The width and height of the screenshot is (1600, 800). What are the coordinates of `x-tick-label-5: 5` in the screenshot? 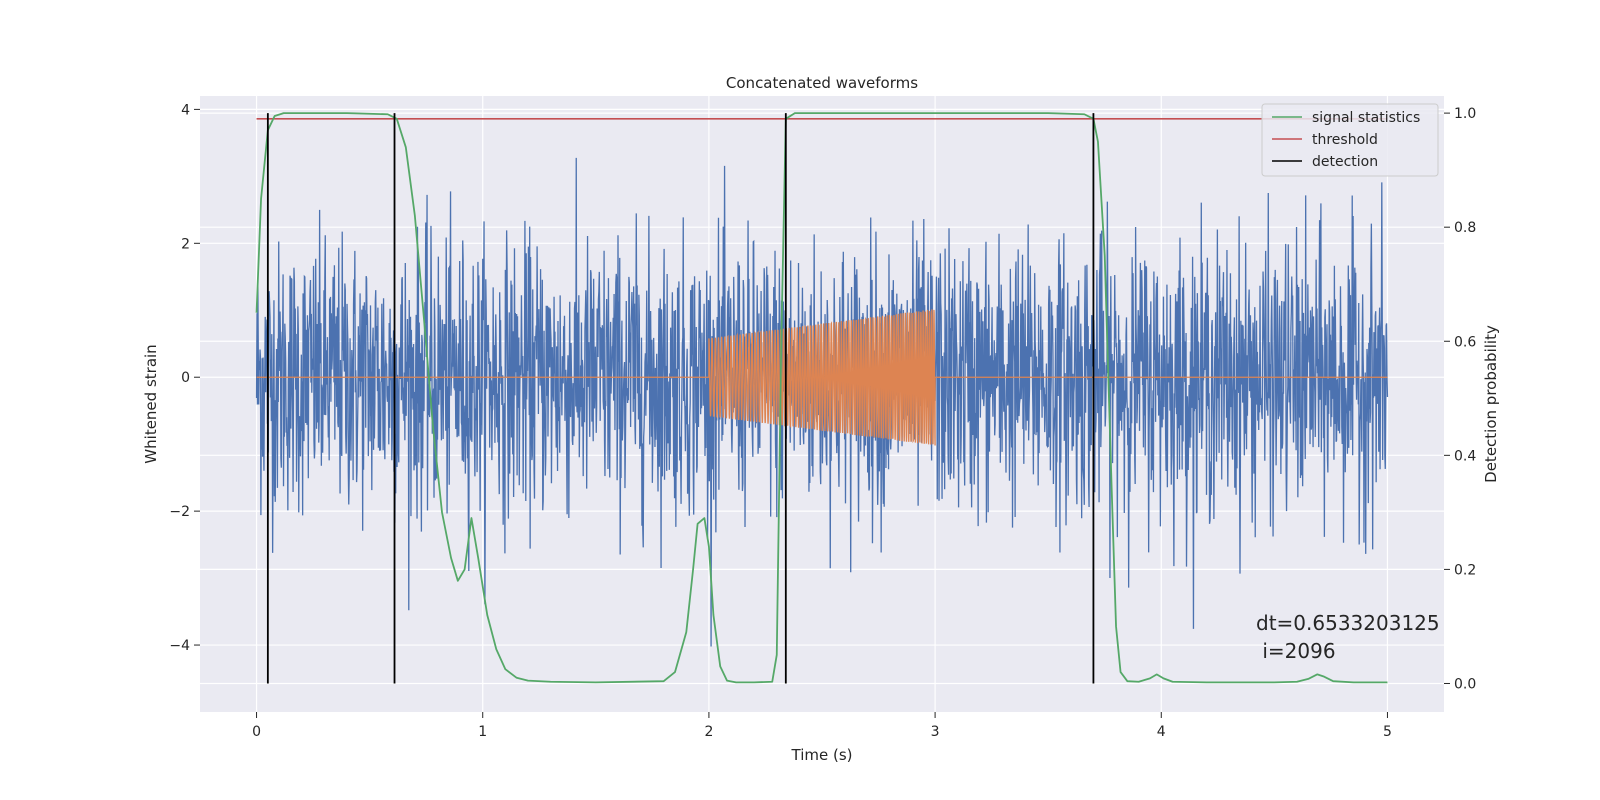 It's located at (1387, 732).